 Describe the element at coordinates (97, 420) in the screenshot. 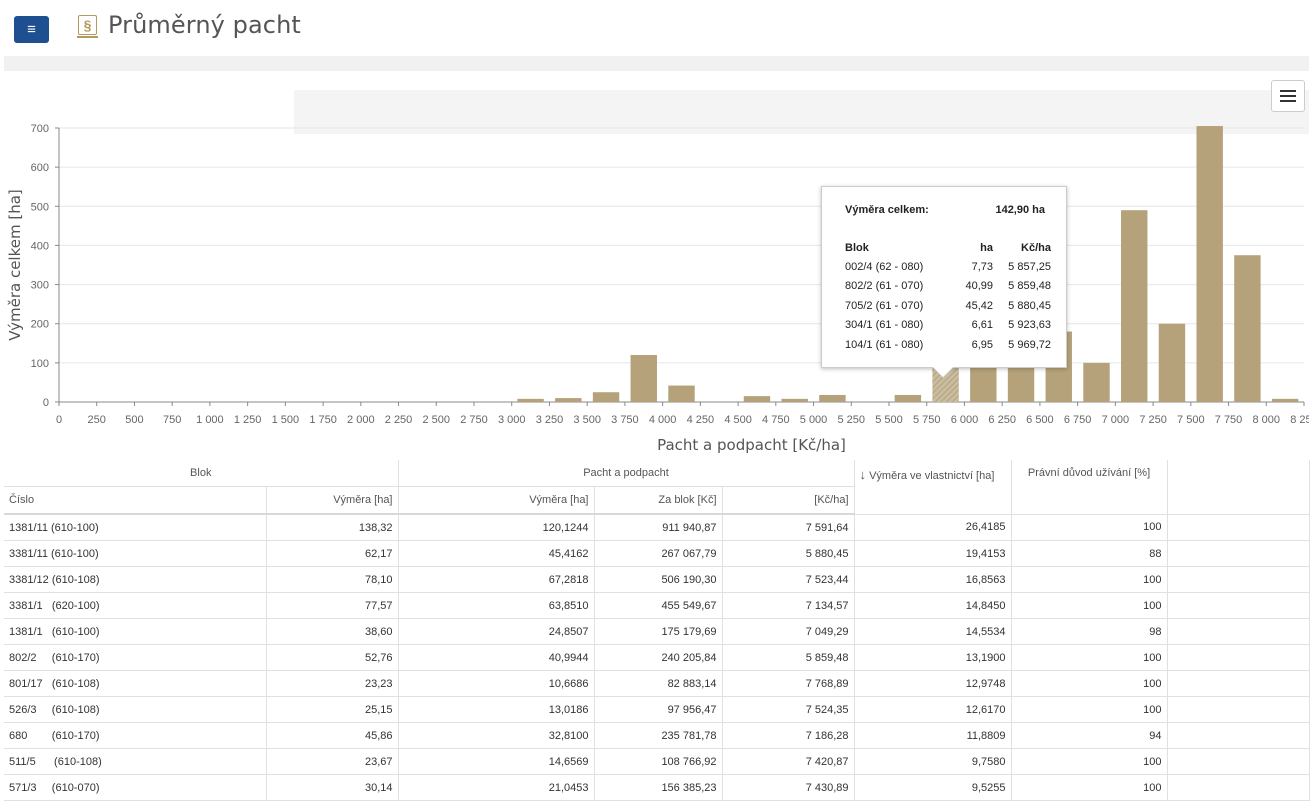

I see `x-tick-label: 250` at that location.